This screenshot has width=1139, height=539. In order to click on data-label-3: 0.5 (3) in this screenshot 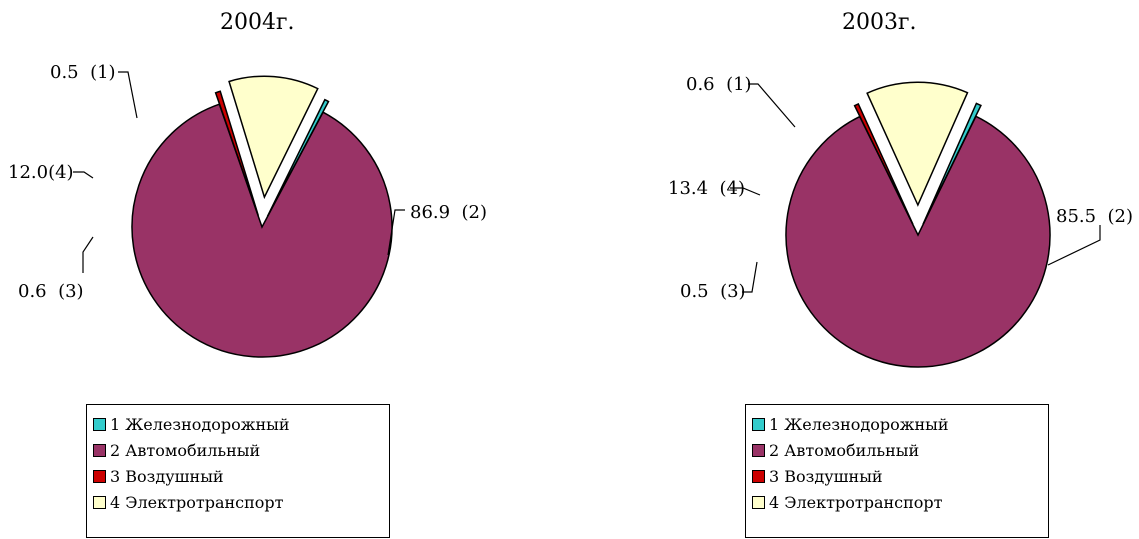, I will do `click(713, 291)`.